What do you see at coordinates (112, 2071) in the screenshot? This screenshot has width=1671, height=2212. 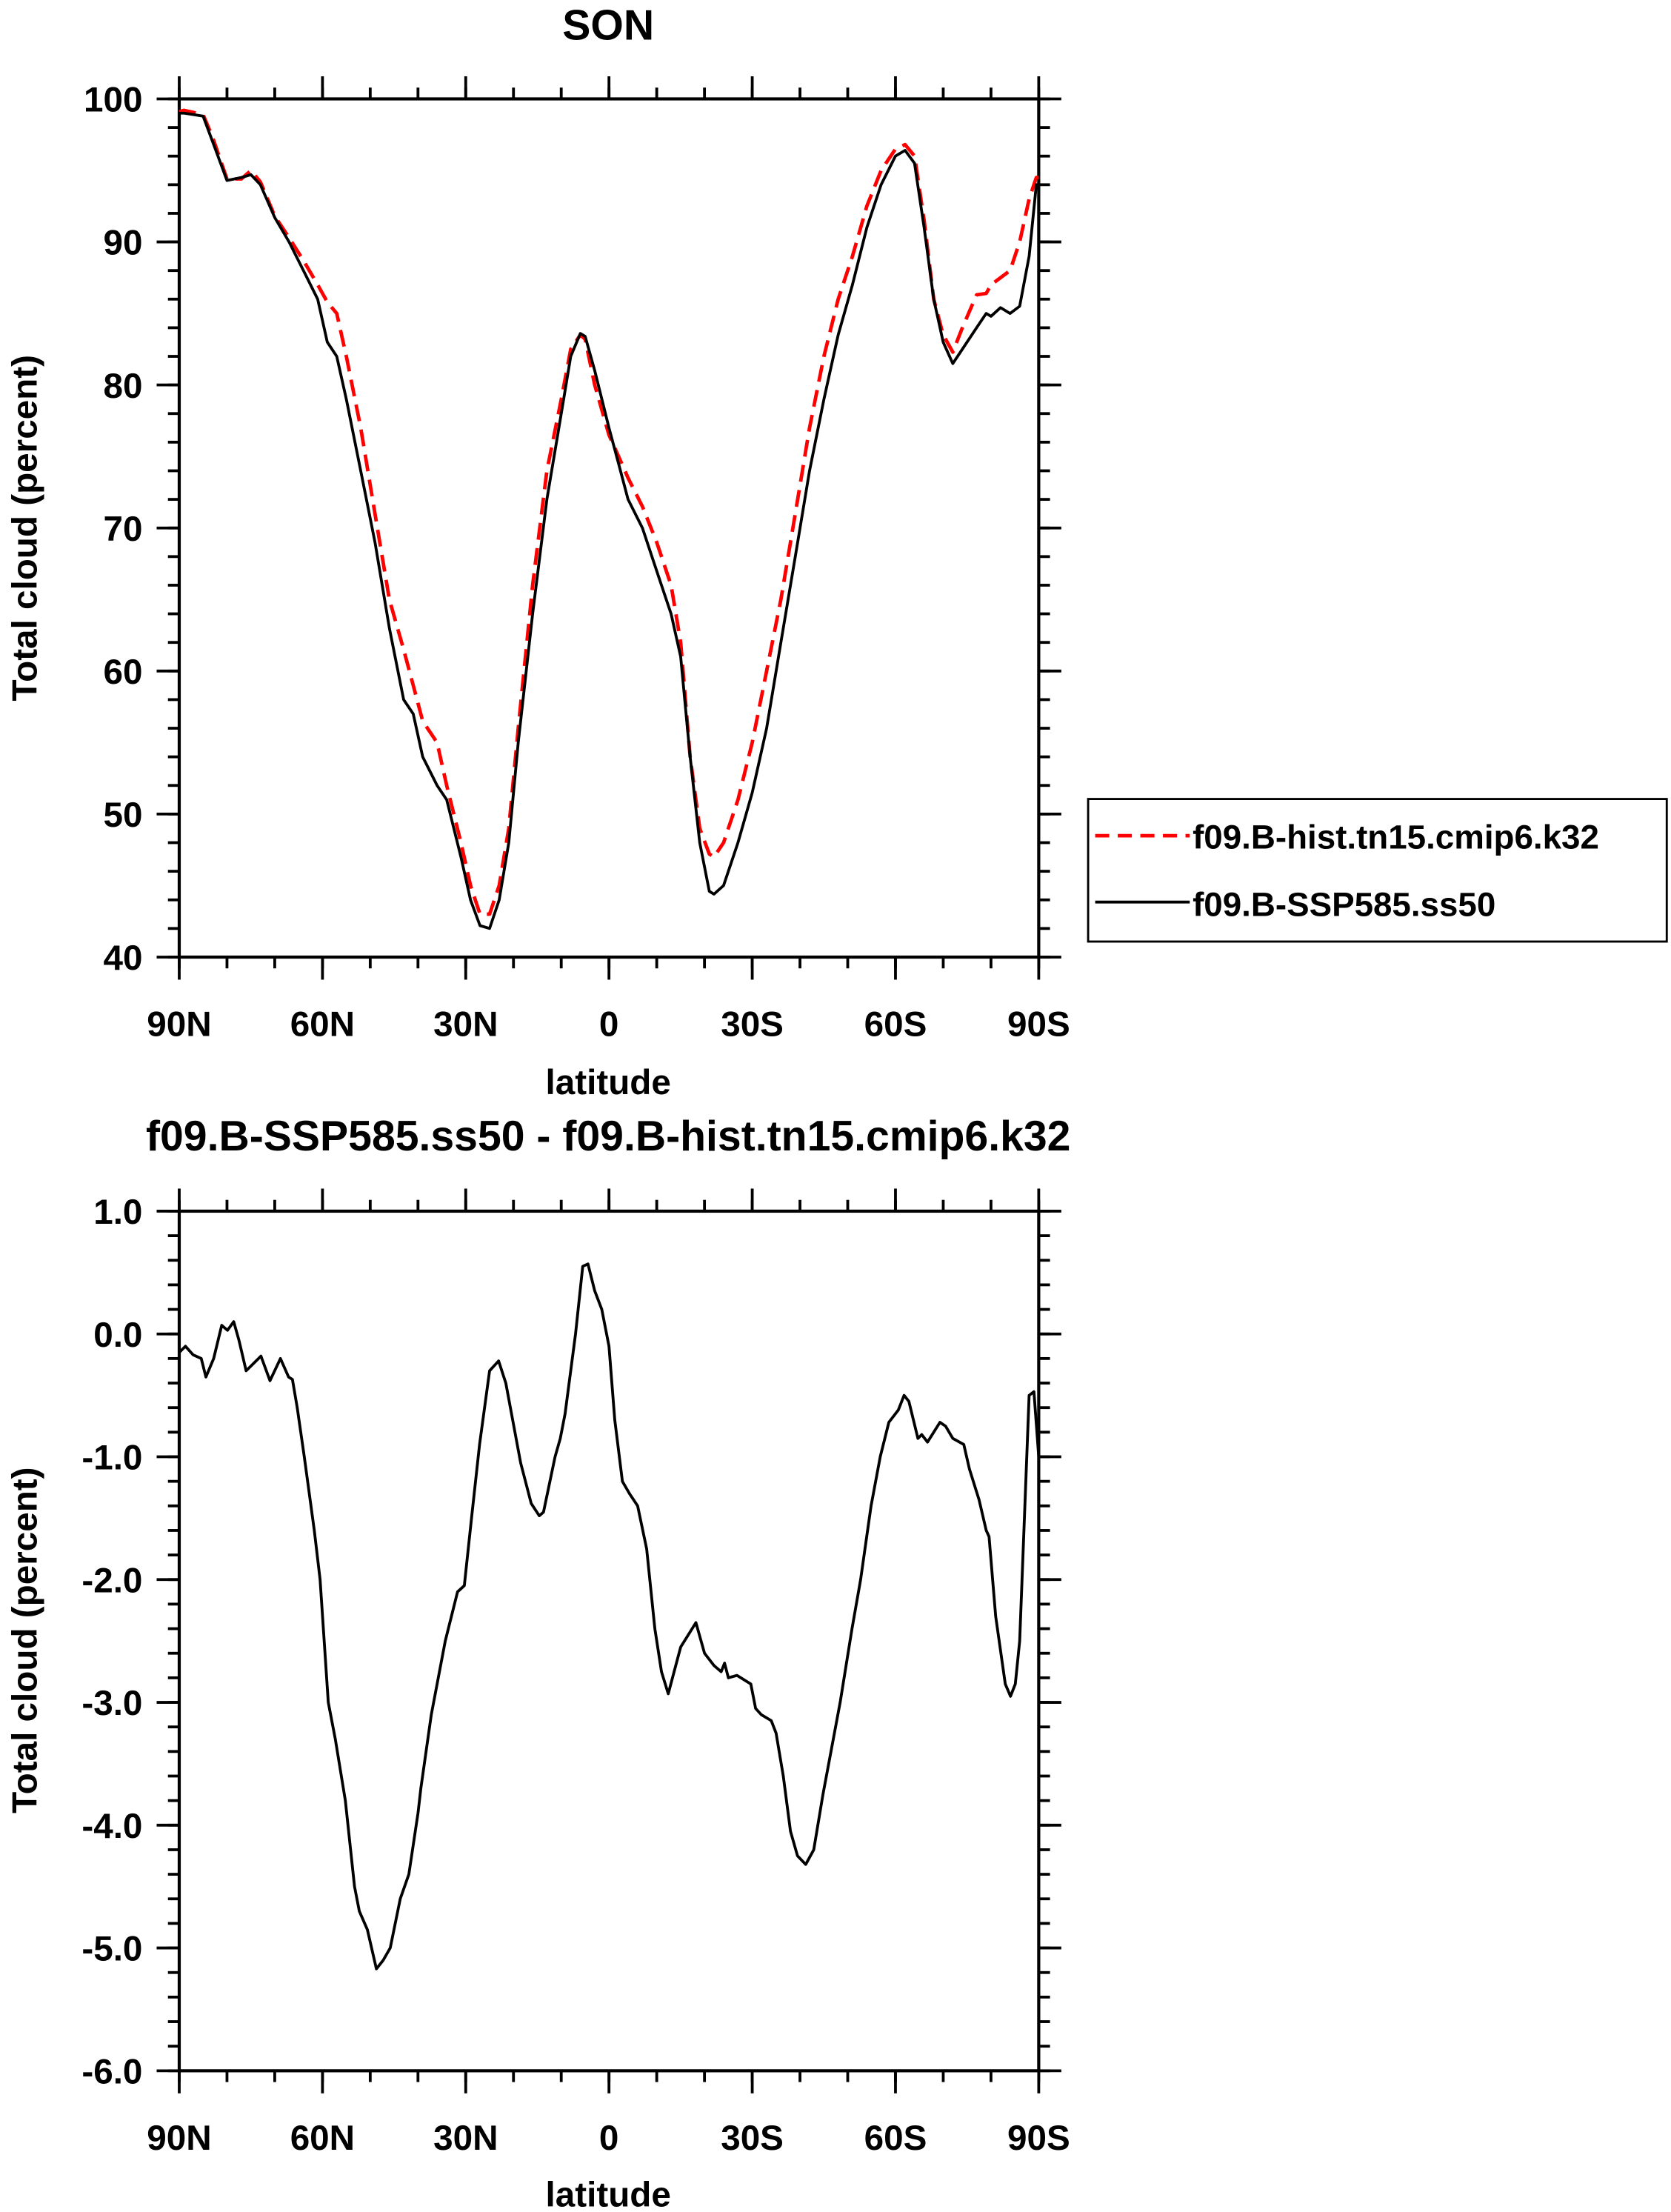 I see `y-tick-label: -6.0` at bounding box center [112, 2071].